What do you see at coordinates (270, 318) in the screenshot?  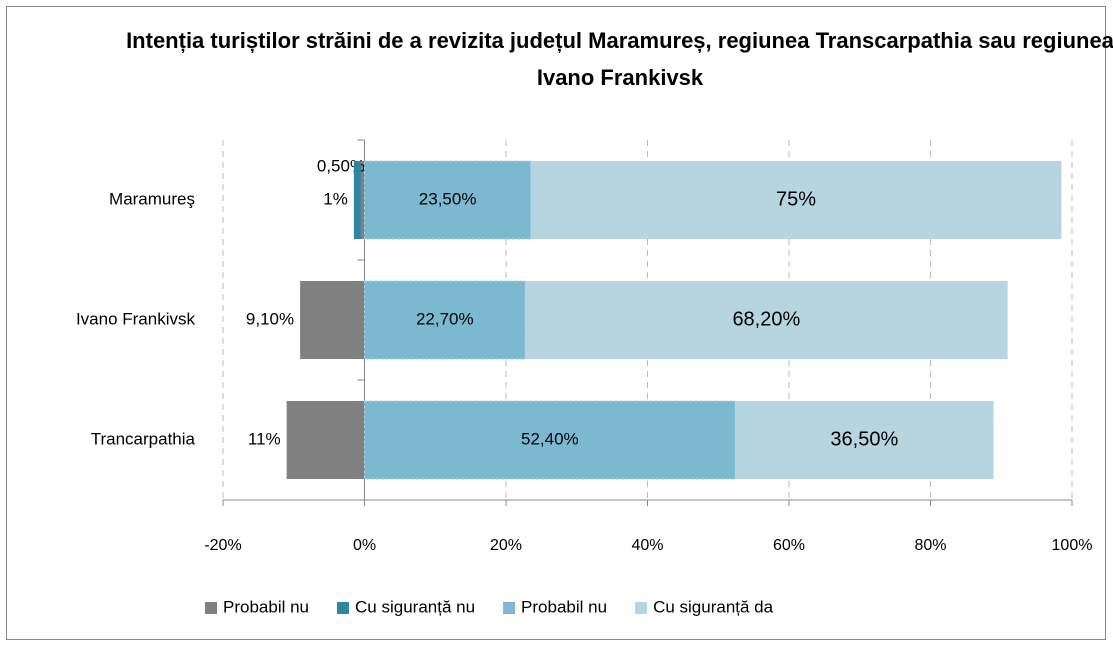 I see `data-label: 9,10%` at bounding box center [270, 318].